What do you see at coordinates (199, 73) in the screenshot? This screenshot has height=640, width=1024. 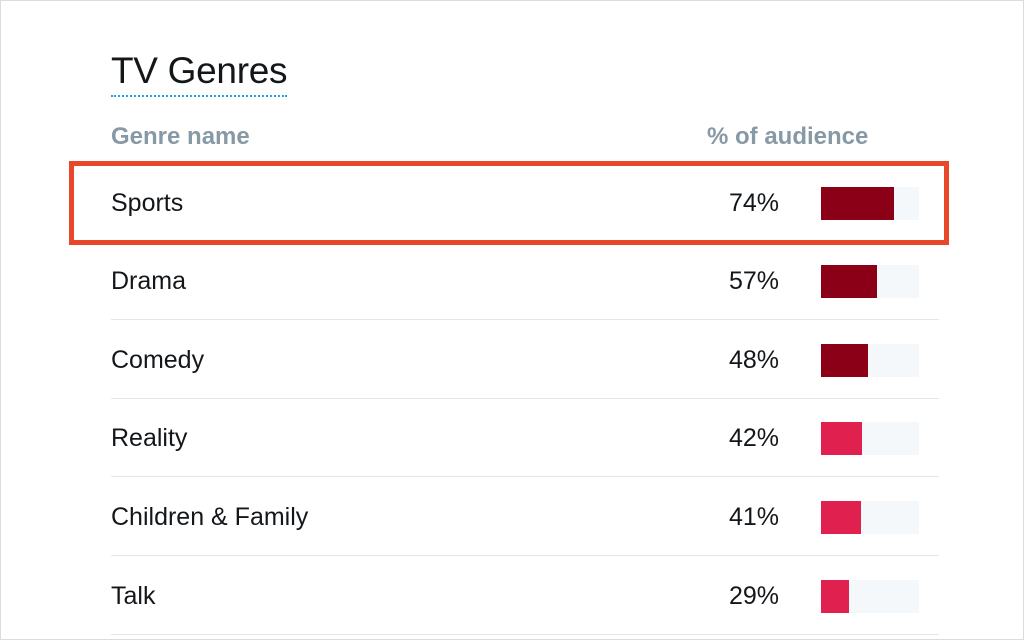 I see `page-title: TV Genres` at bounding box center [199, 73].